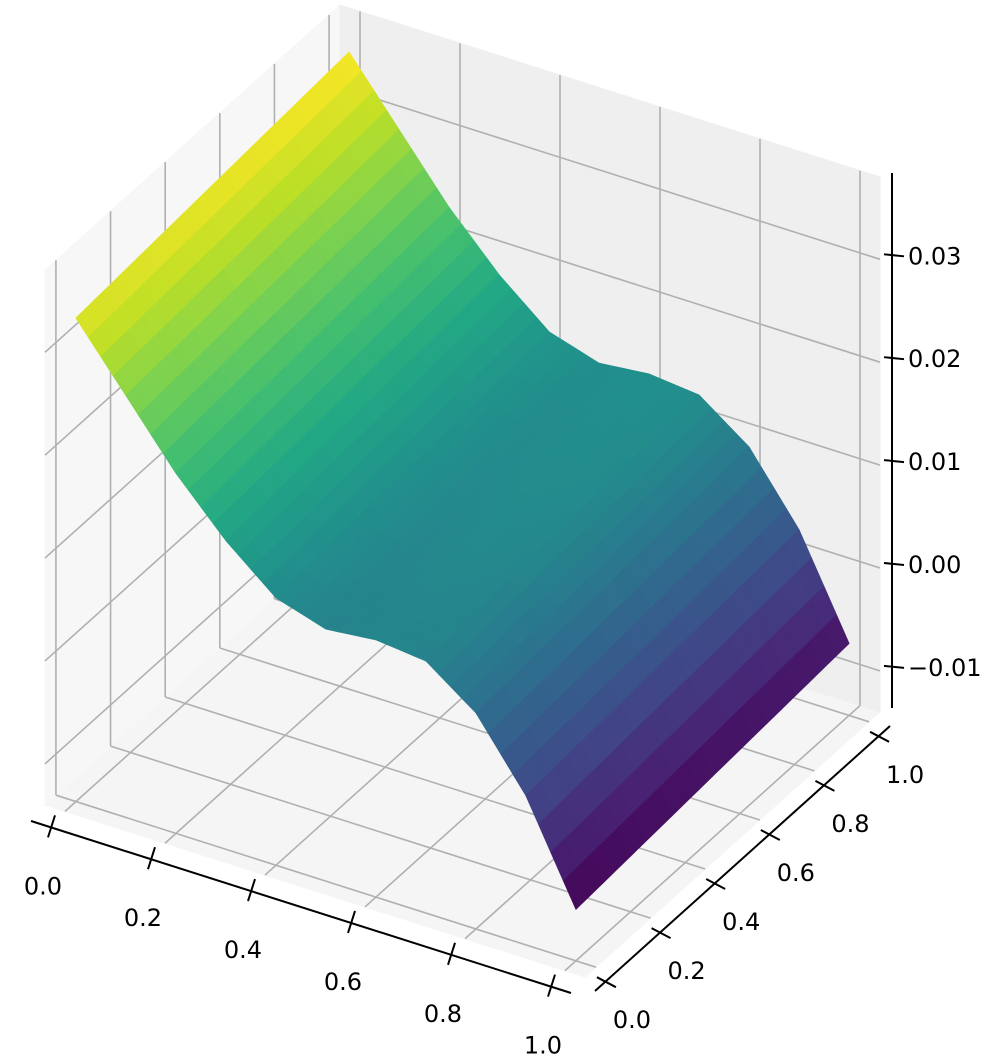 The height and width of the screenshot is (1061, 981). What do you see at coordinates (934, 256) in the screenshot?
I see `z-tick-label: 0.03` at bounding box center [934, 256].